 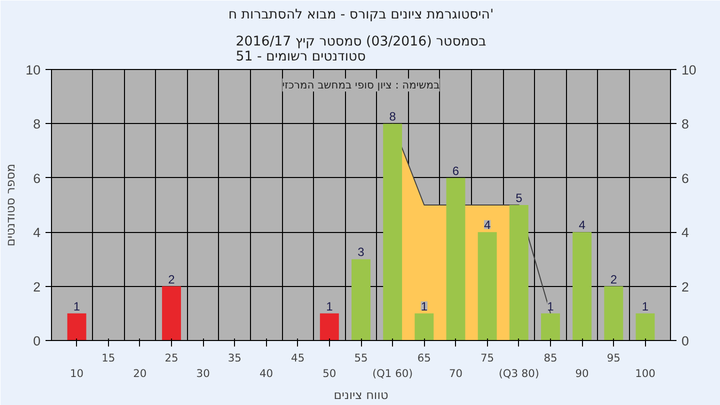 I want to click on y-tick-label: 6, so click(x=37, y=178).